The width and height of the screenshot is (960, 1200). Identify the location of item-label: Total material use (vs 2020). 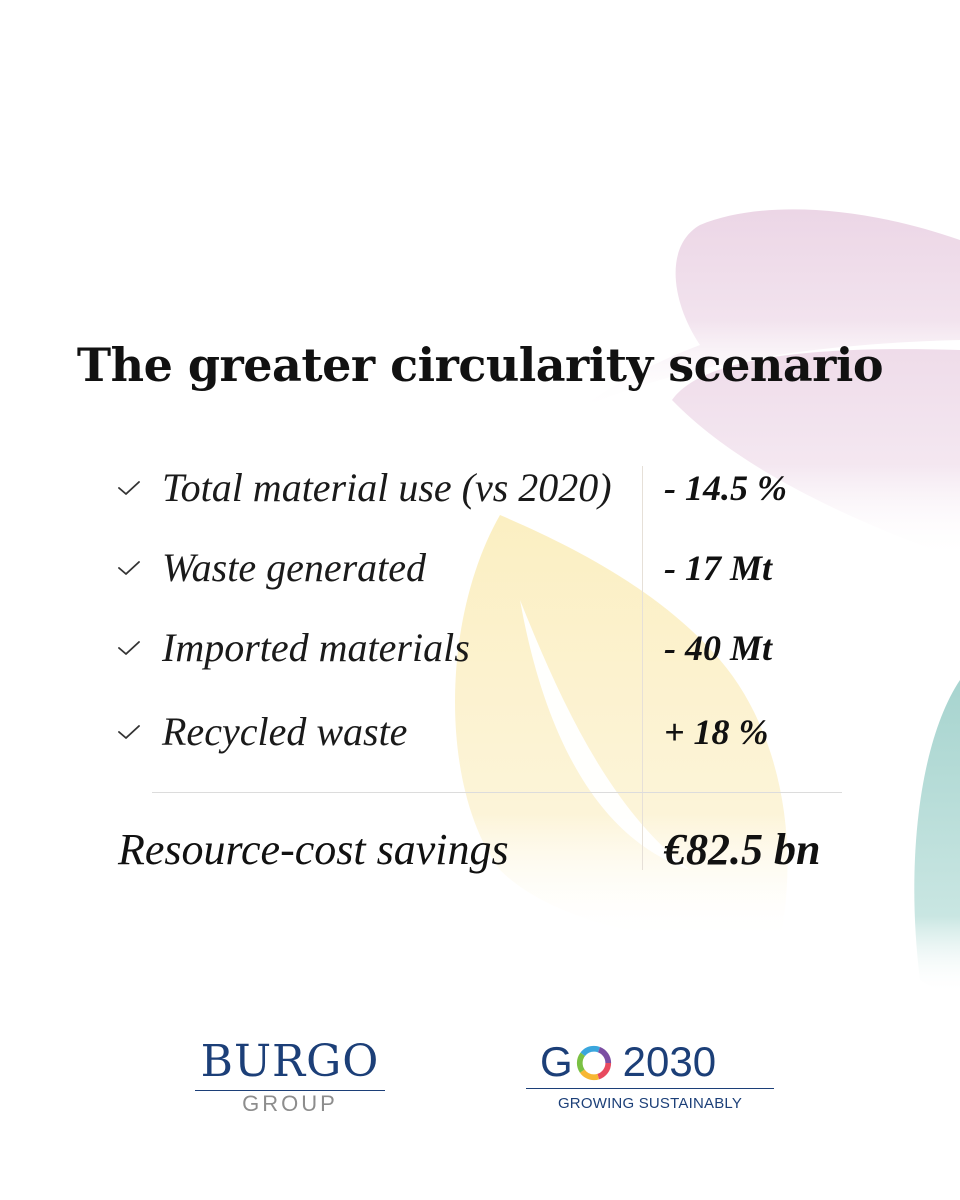
(387, 487).